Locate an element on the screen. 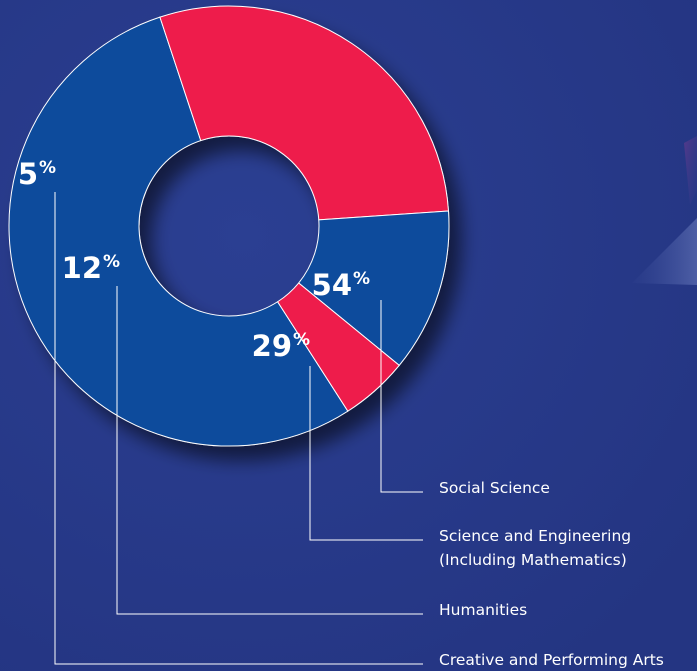  slice-creative-and-performing-arts is located at coordinates (338, 347).